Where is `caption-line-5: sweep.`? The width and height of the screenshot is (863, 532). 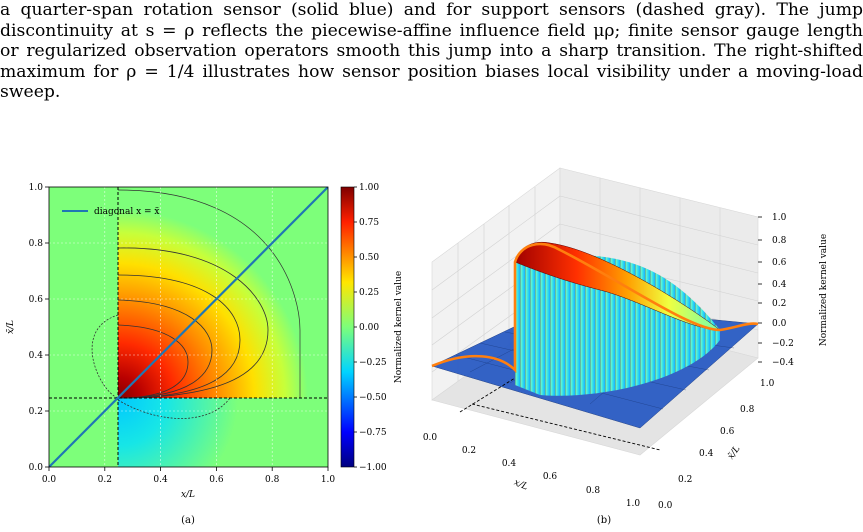 caption-line-5: sweep. is located at coordinates (30, 92).